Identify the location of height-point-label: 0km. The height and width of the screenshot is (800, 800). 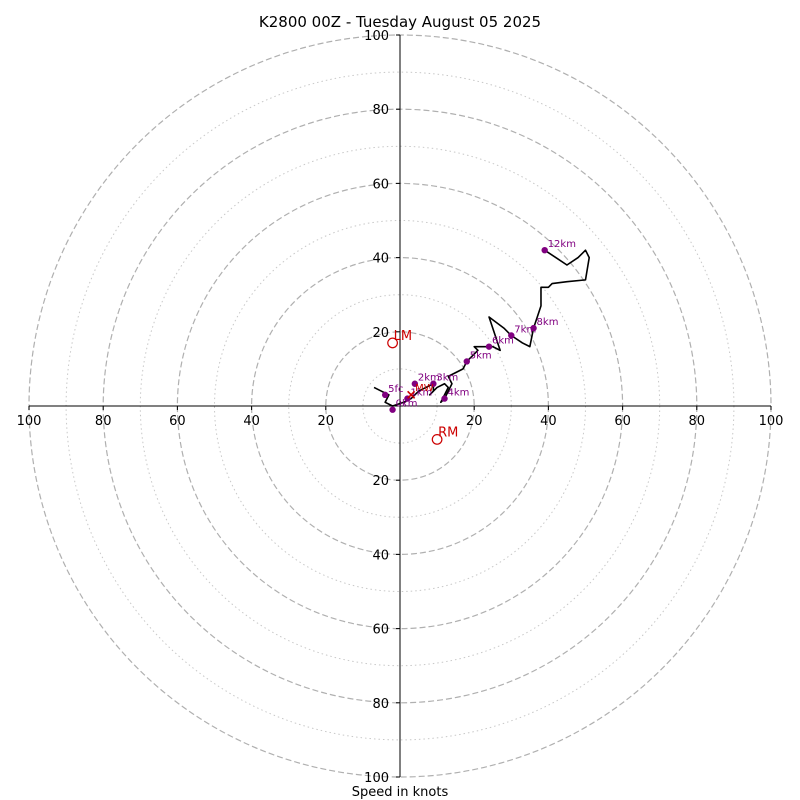
(407, 404).